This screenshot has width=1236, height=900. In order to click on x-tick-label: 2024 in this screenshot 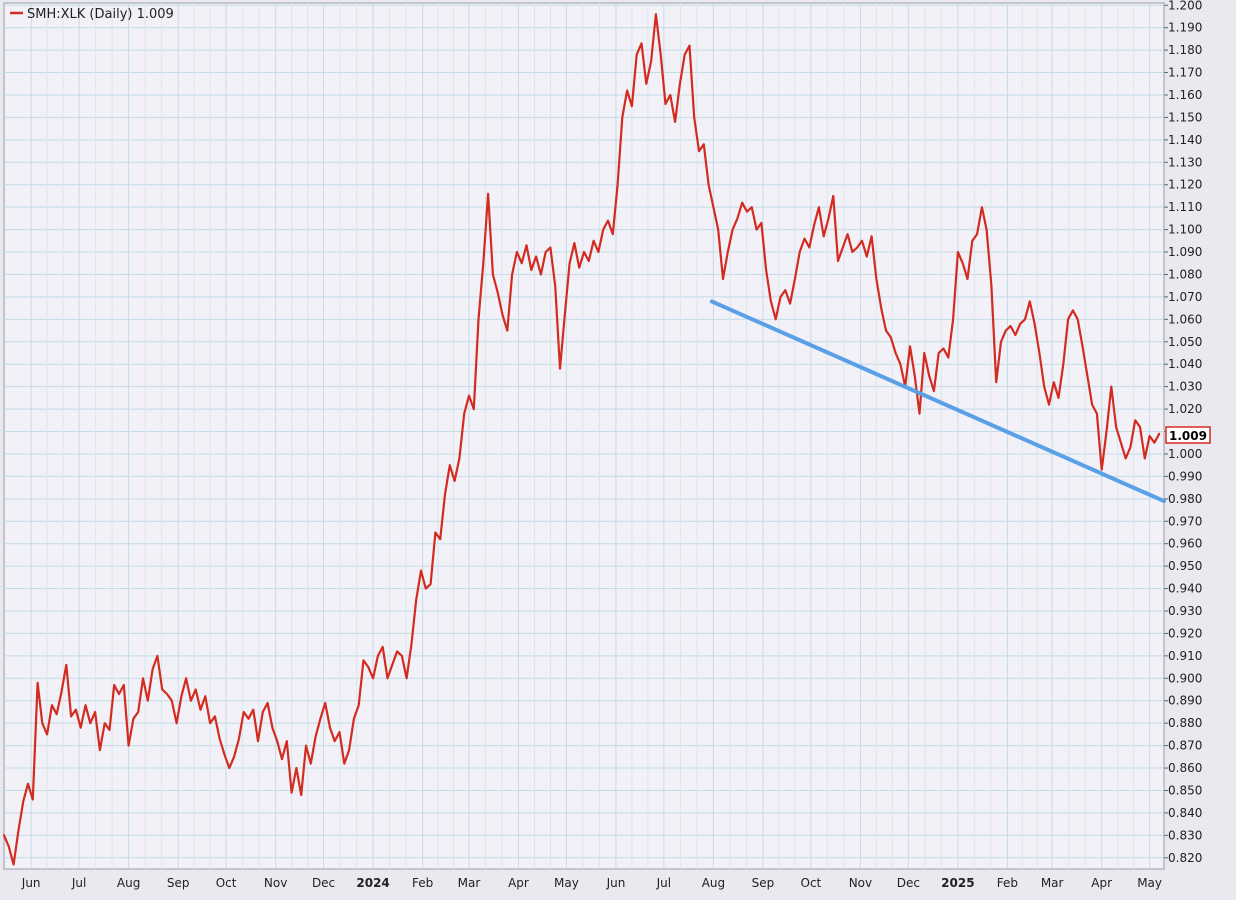, I will do `click(372, 883)`.